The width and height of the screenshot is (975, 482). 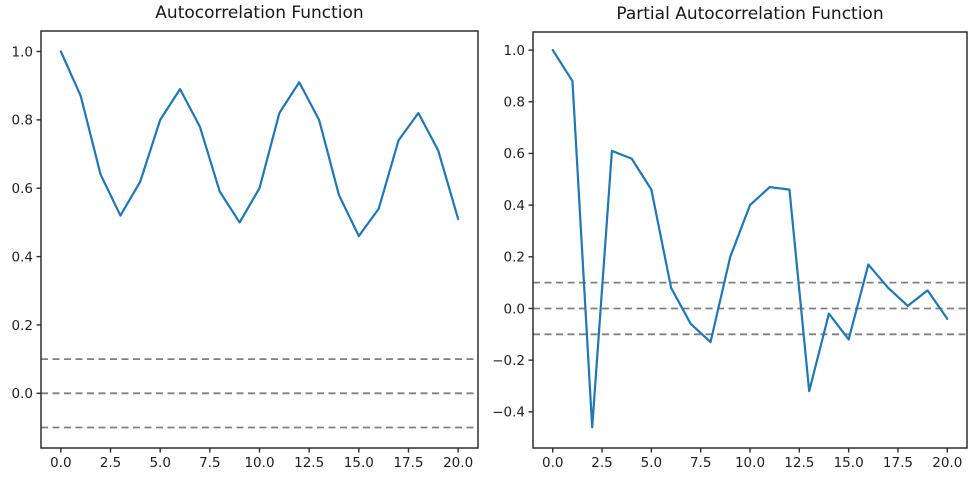 I want to click on acf-chart-title: Autocorrelation Function, so click(x=259, y=13).